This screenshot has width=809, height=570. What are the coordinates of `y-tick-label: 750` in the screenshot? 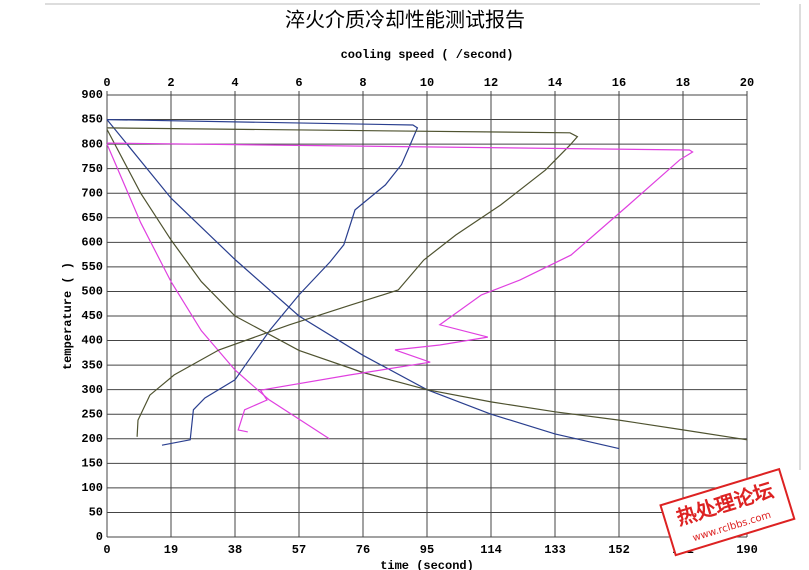 It's located at (92, 169).